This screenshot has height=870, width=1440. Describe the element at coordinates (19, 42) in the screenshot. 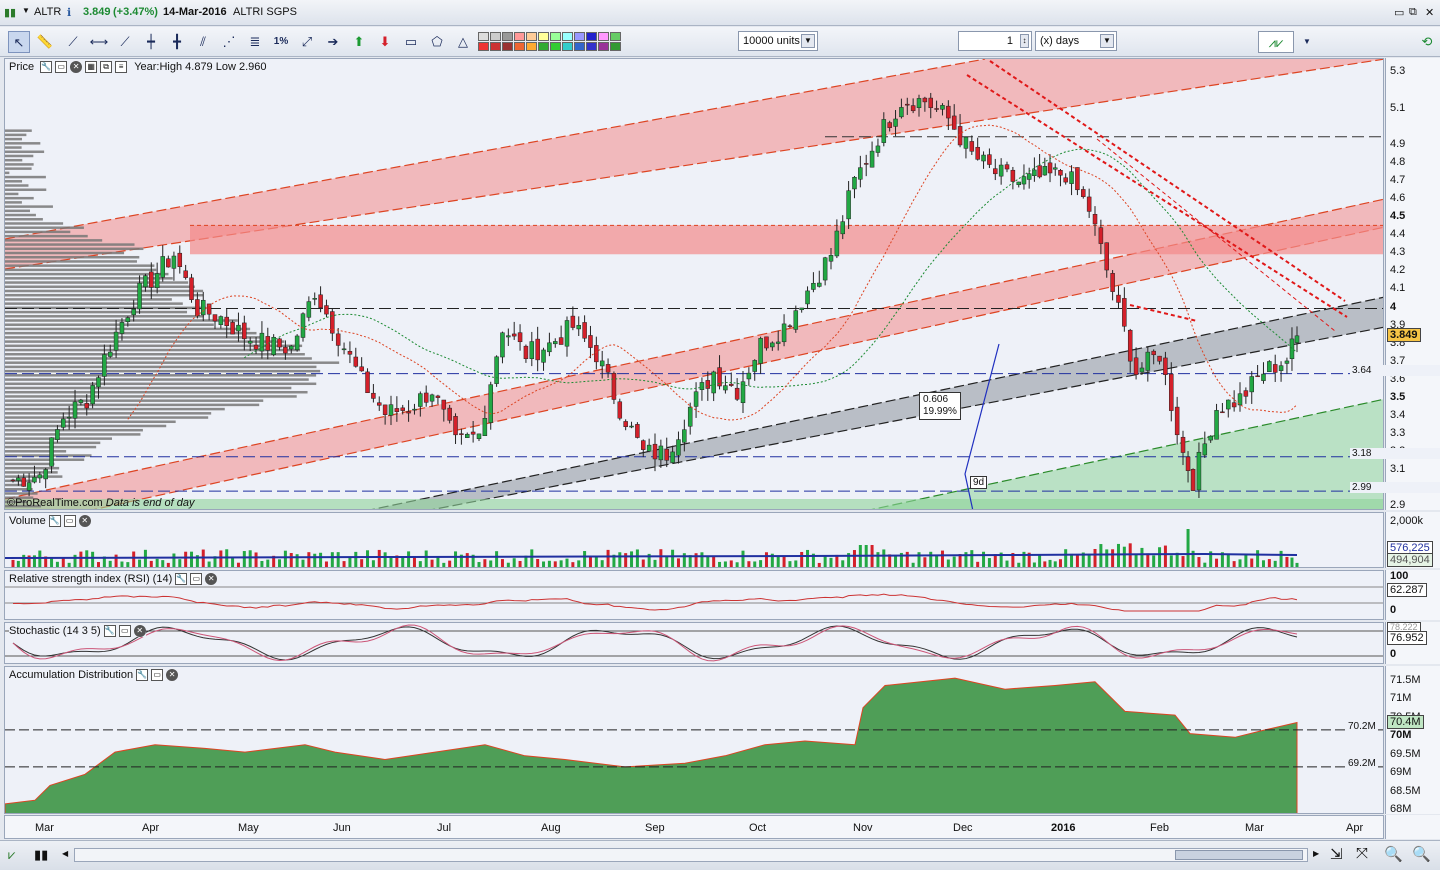

I see `pointer-tool-icon: ↖` at that location.